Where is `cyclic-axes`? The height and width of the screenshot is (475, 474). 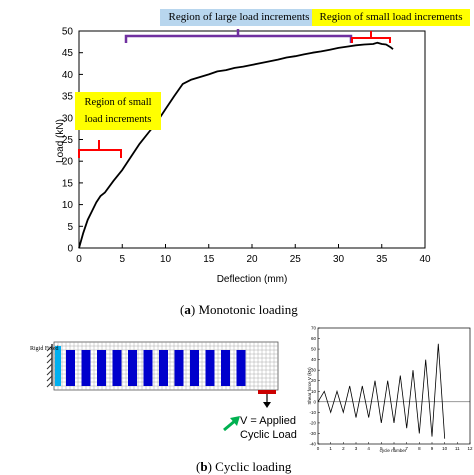
cyclic-axes is located at coordinates (394, 386).